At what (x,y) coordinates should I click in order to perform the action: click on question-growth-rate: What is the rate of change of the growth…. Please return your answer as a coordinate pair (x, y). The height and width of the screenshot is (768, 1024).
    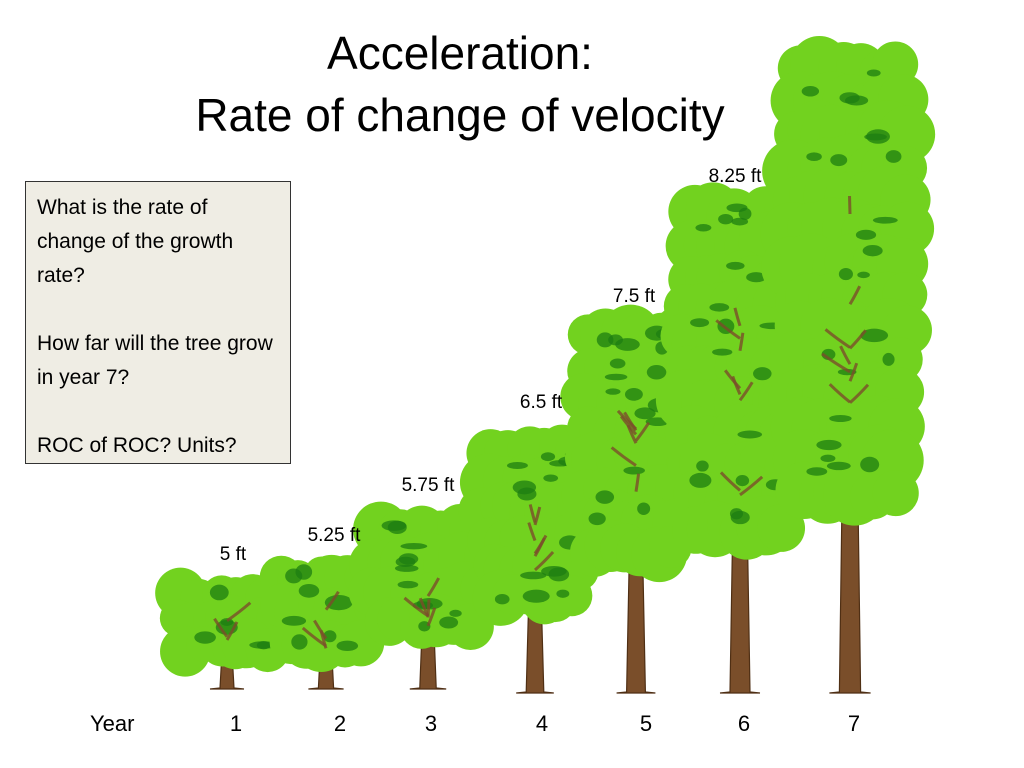
    Looking at the image, I should click on (135, 241).